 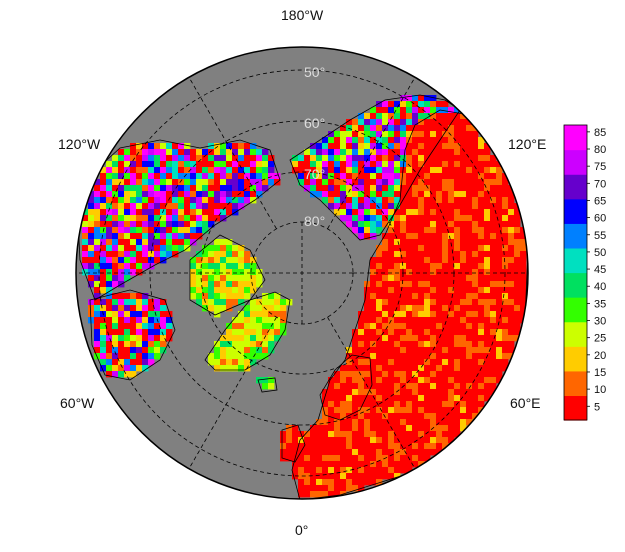 I want to click on colorbar-segment, so click(x=575, y=138).